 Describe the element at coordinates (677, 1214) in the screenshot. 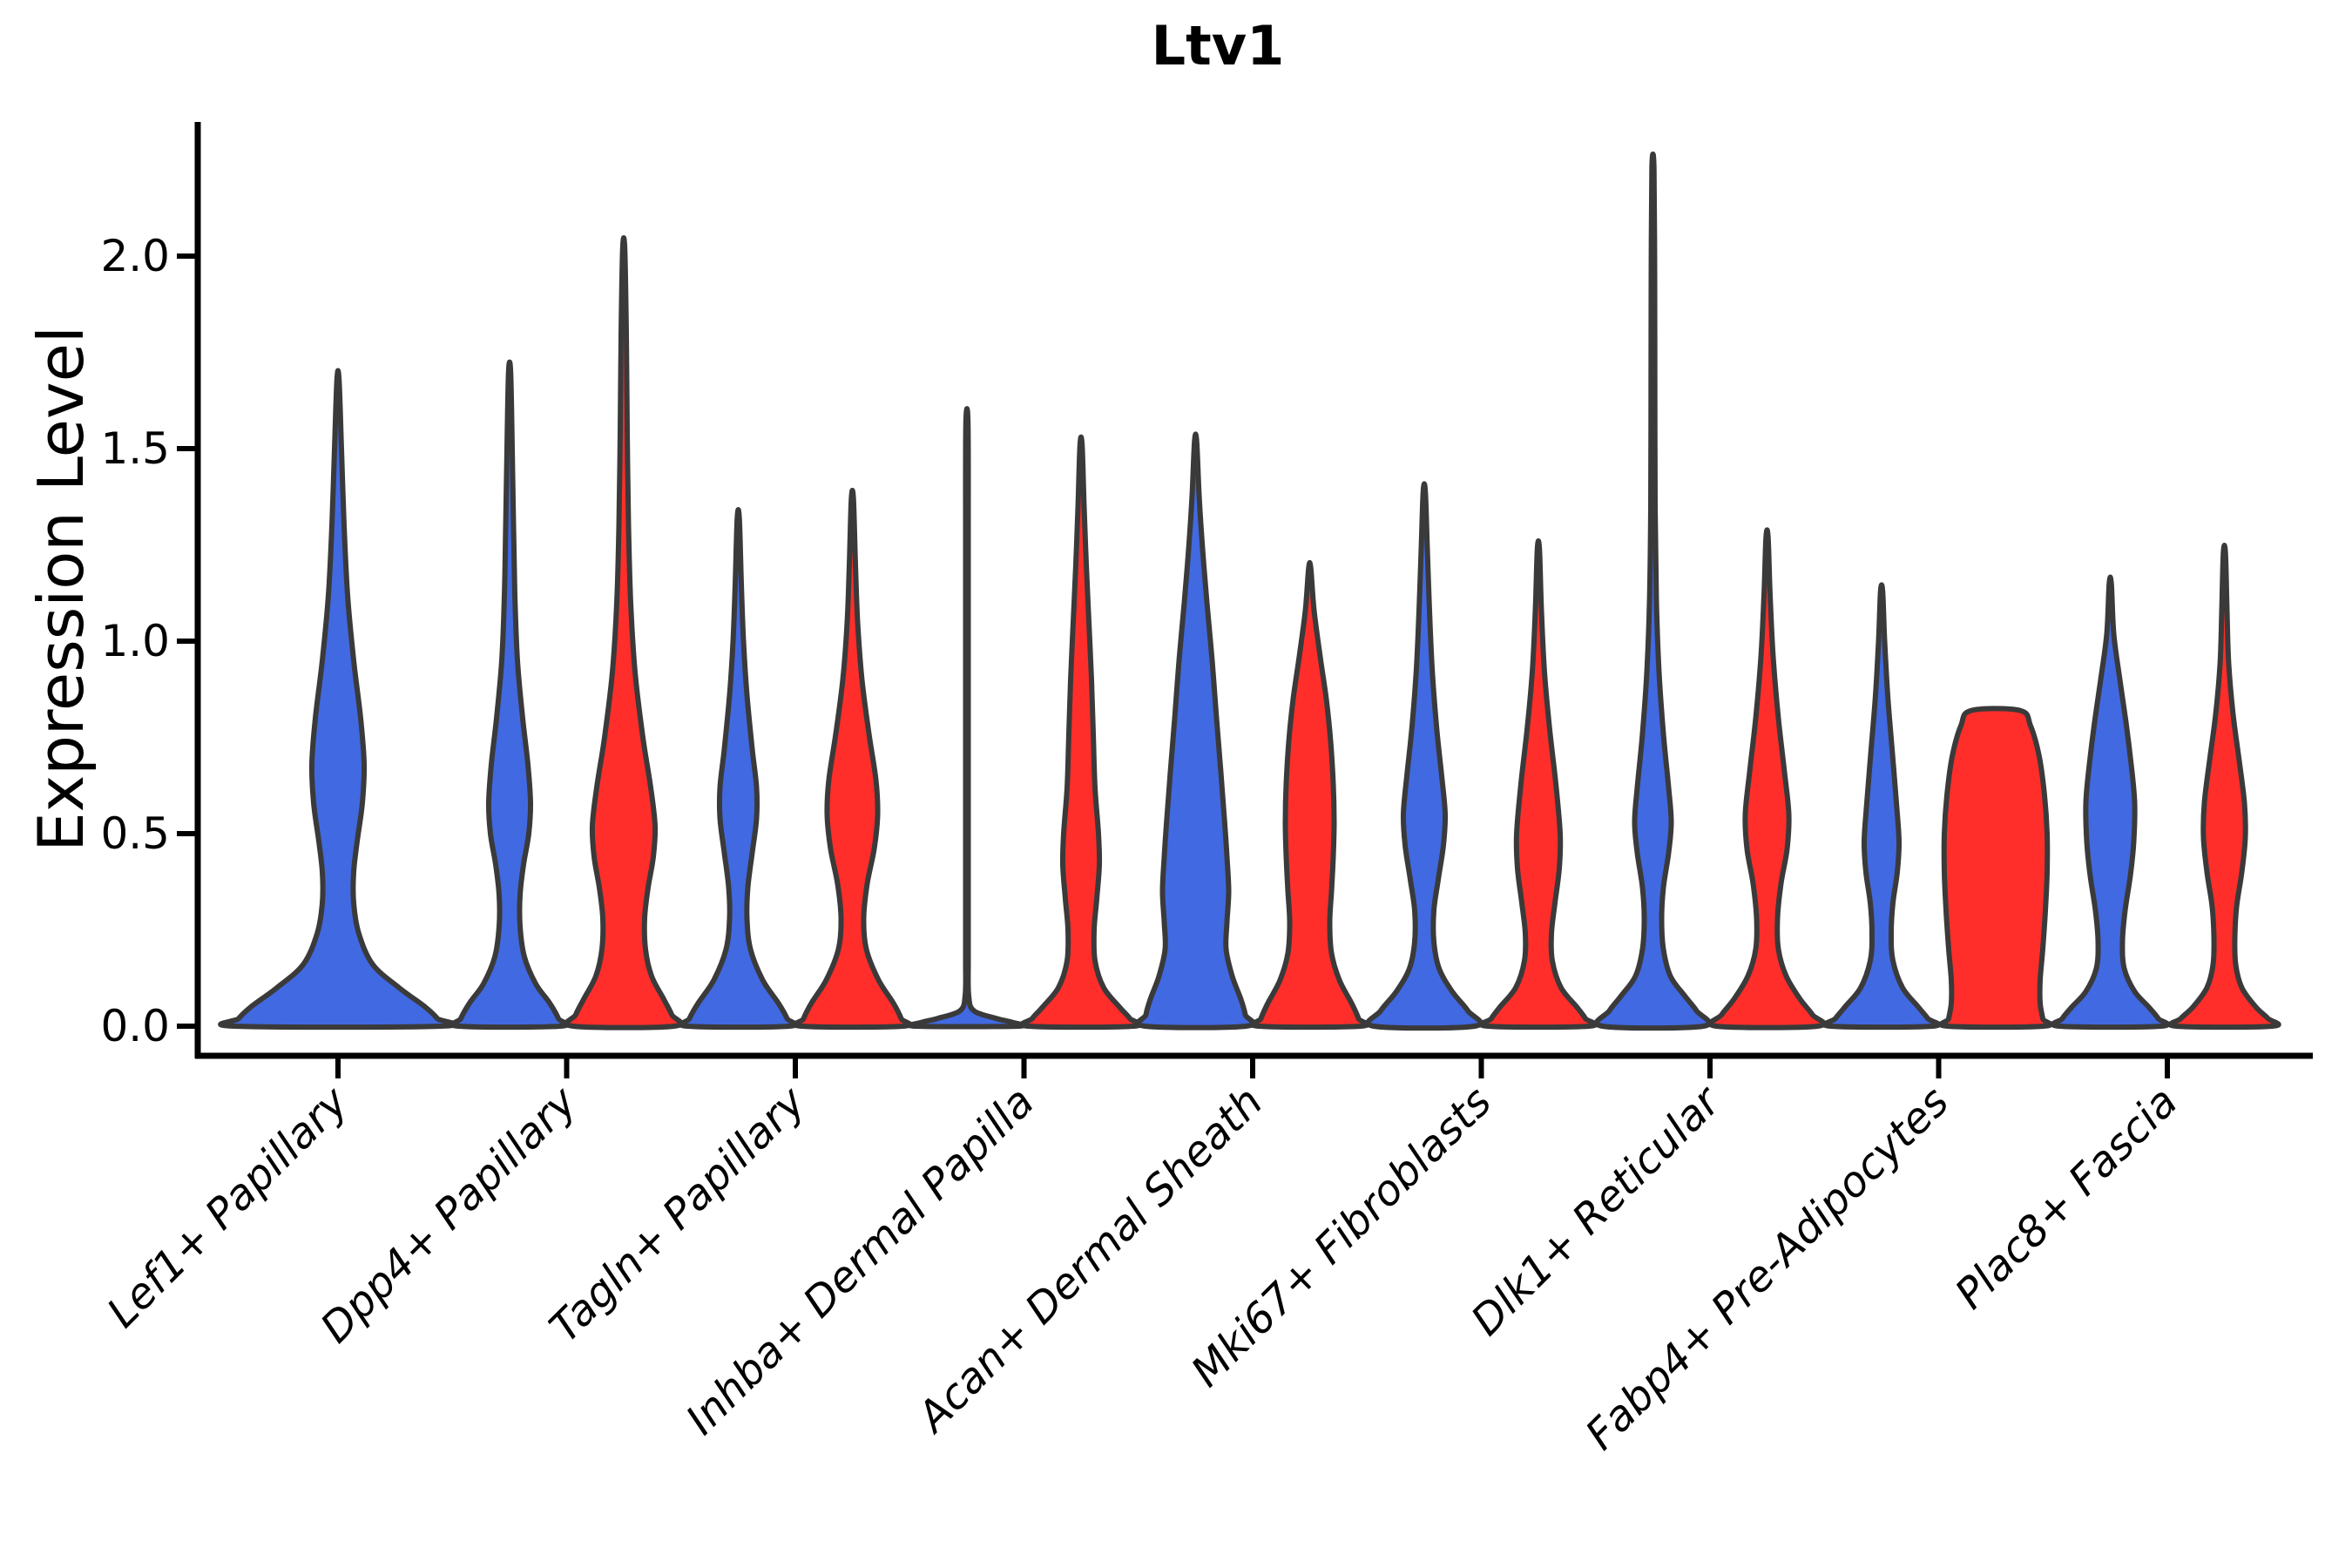

I see `x-tick-label: Tagln+ Papillary` at that location.